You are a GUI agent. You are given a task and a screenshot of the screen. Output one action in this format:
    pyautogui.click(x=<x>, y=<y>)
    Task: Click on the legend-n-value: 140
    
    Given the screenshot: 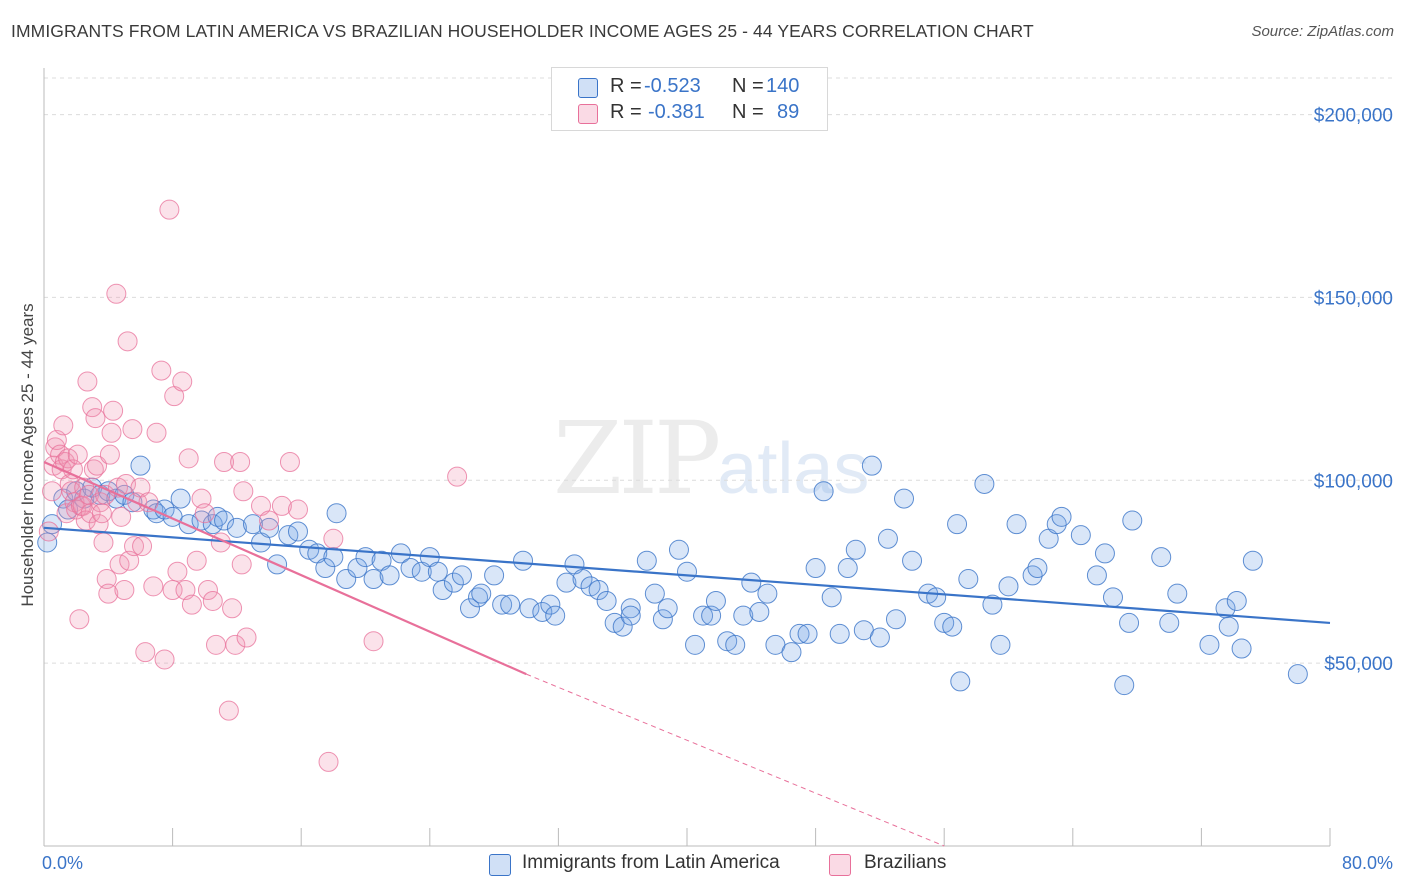 What is the action you would take?
    pyautogui.click(x=783, y=86)
    